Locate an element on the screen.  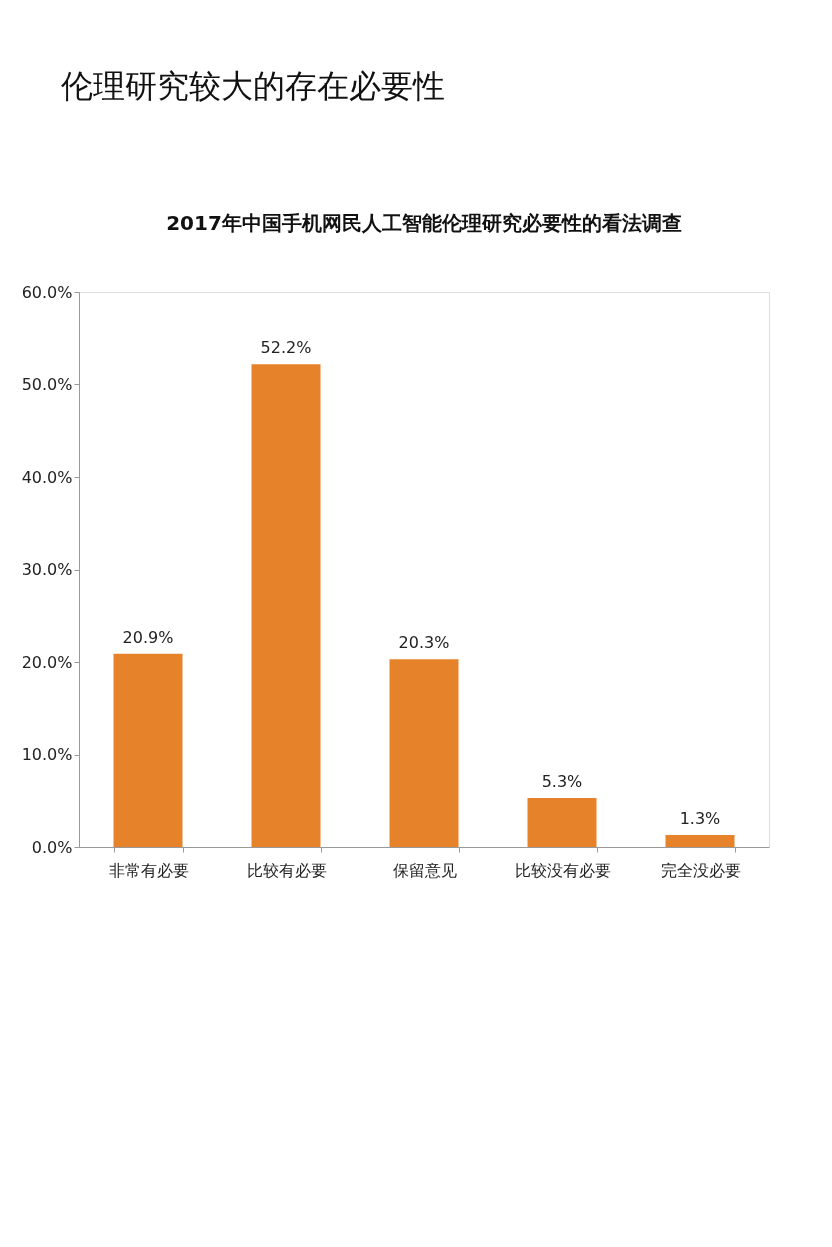
y-tick-label: 60.0% is located at coordinates (47, 292).